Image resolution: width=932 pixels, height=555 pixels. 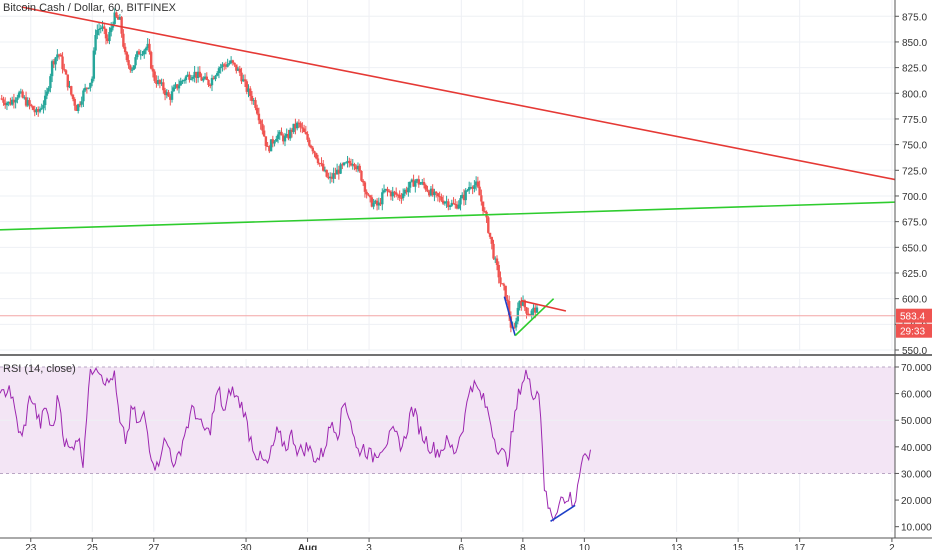 What do you see at coordinates (914, 94) in the screenshot?
I see `price-tick-label: 800.0` at bounding box center [914, 94].